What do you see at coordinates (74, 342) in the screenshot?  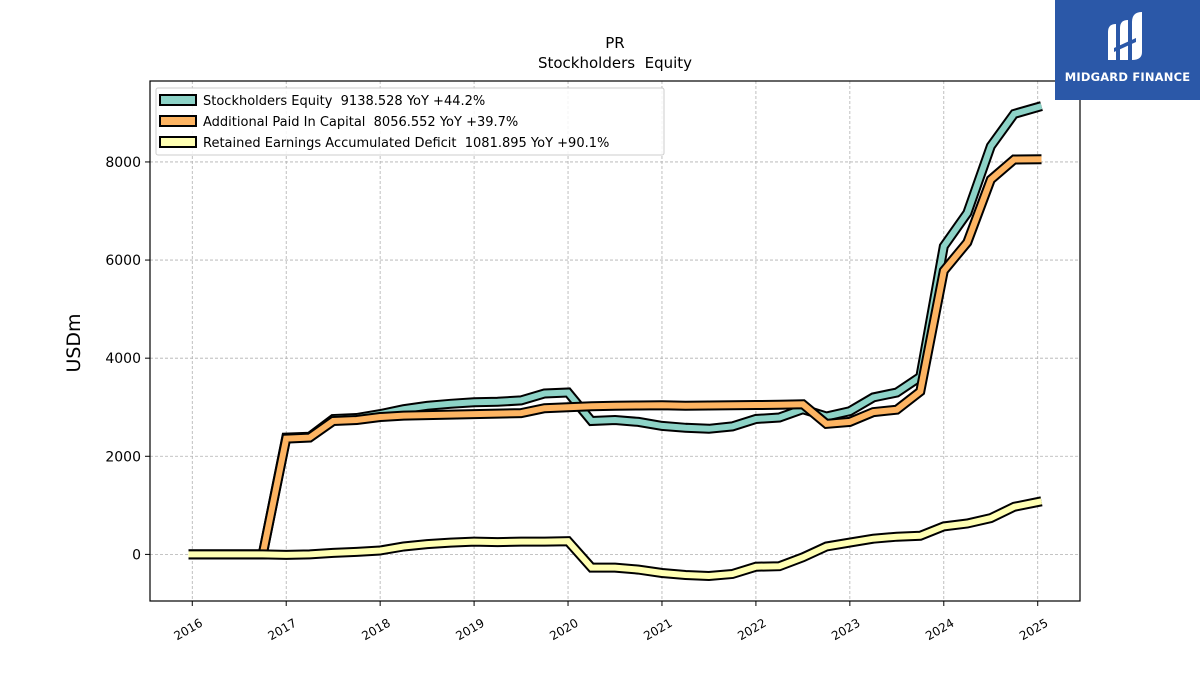 I see `y-axis-label: USDm` at bounding box center [74, 342].